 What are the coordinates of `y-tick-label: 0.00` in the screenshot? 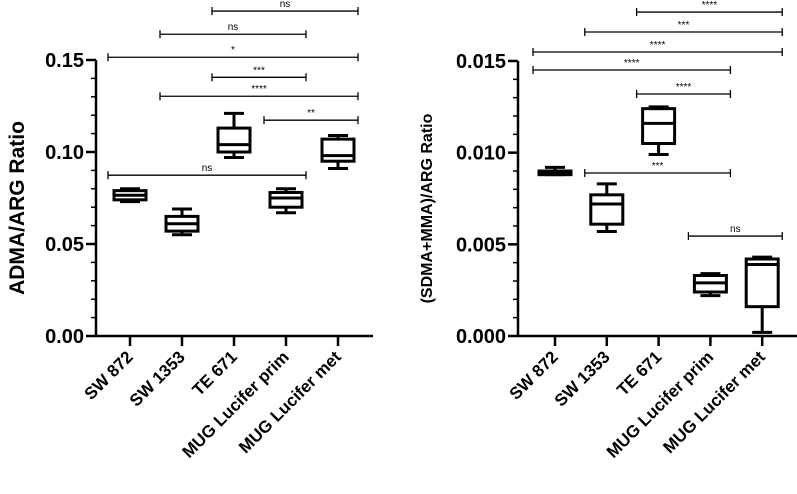 It's located at (64, 337).